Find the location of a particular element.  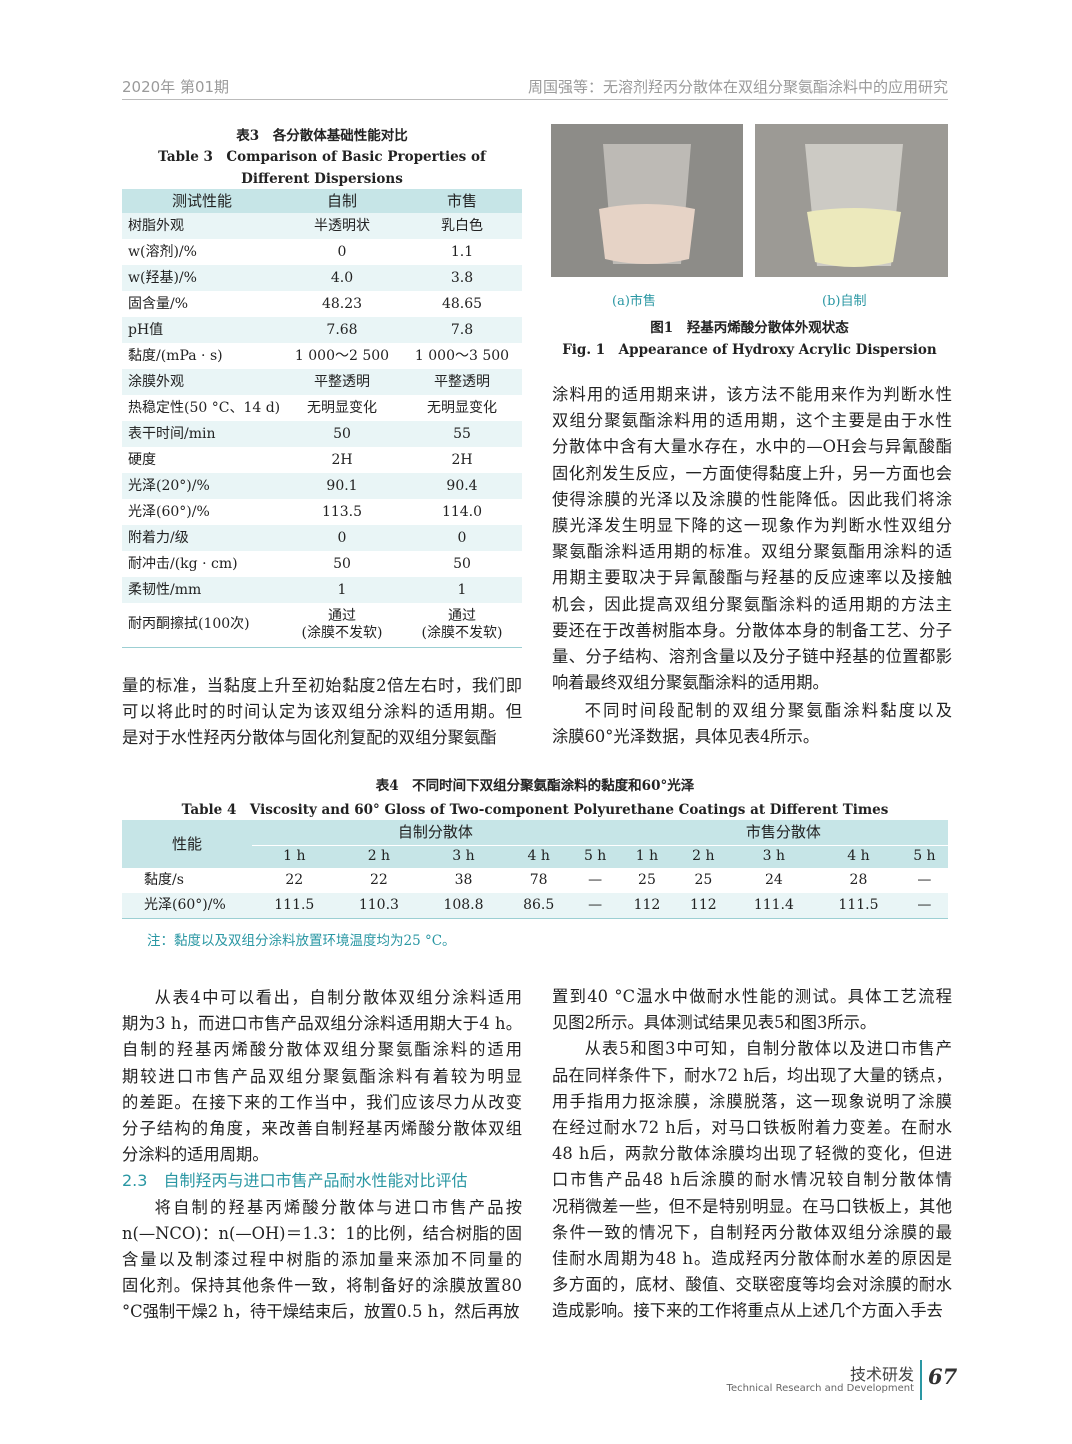

header-rule is located at coordinates (535, 99).